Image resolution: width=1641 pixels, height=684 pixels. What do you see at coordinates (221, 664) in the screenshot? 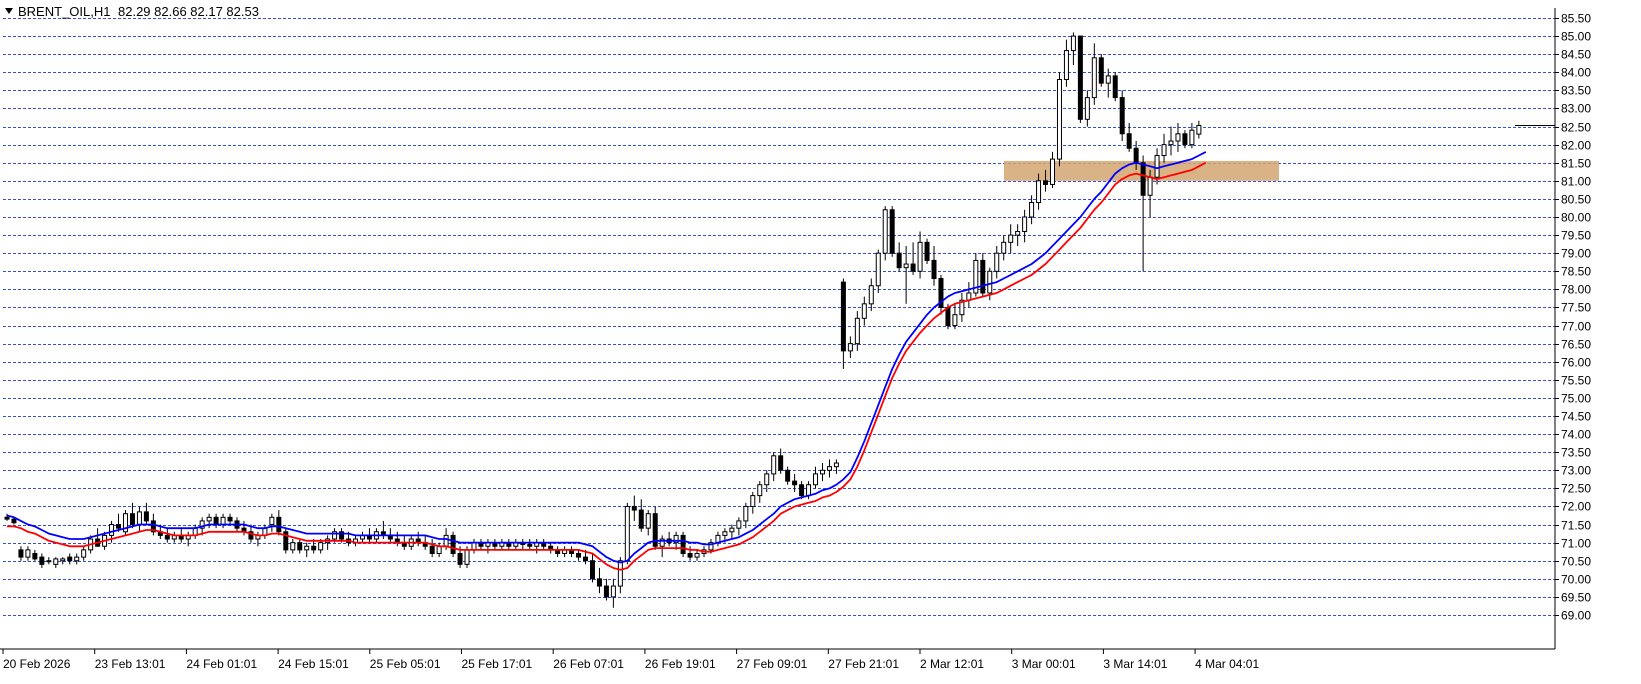
I see `time-label: 24 Feb 01:01` at bounding box center [221, 664].